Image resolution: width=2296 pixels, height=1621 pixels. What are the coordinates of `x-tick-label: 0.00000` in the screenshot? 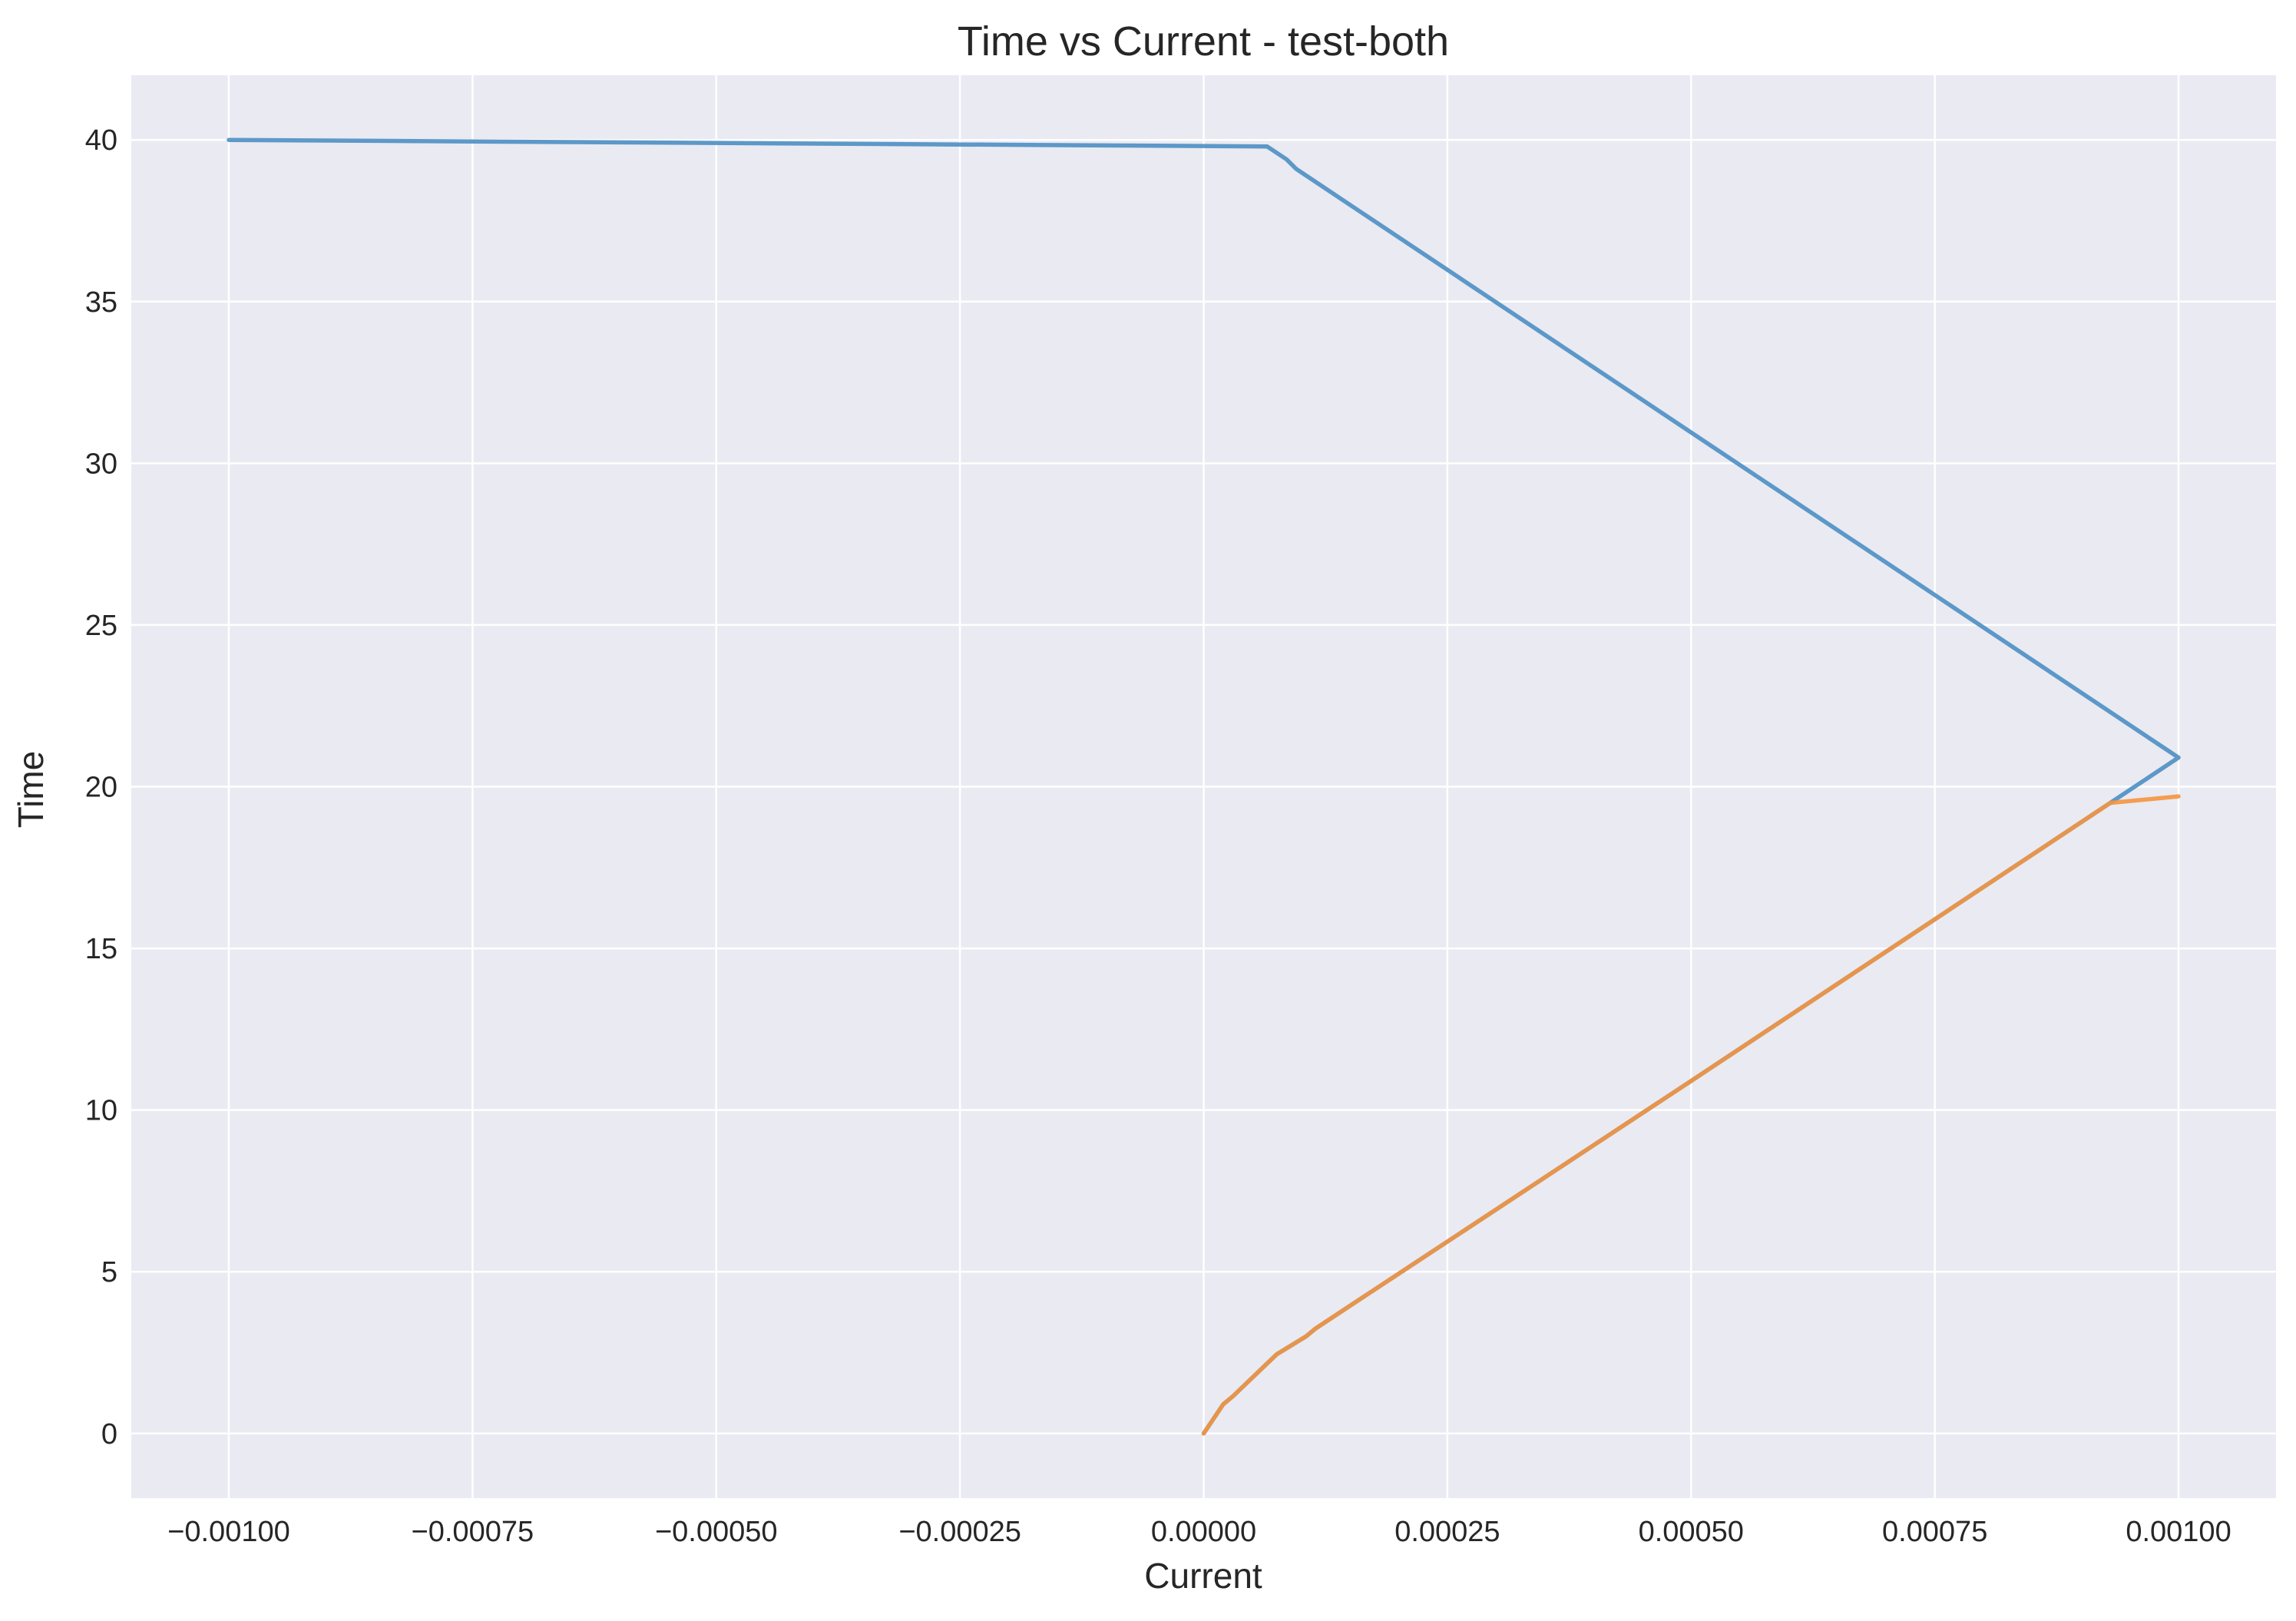 It's located at (1203, 1532).